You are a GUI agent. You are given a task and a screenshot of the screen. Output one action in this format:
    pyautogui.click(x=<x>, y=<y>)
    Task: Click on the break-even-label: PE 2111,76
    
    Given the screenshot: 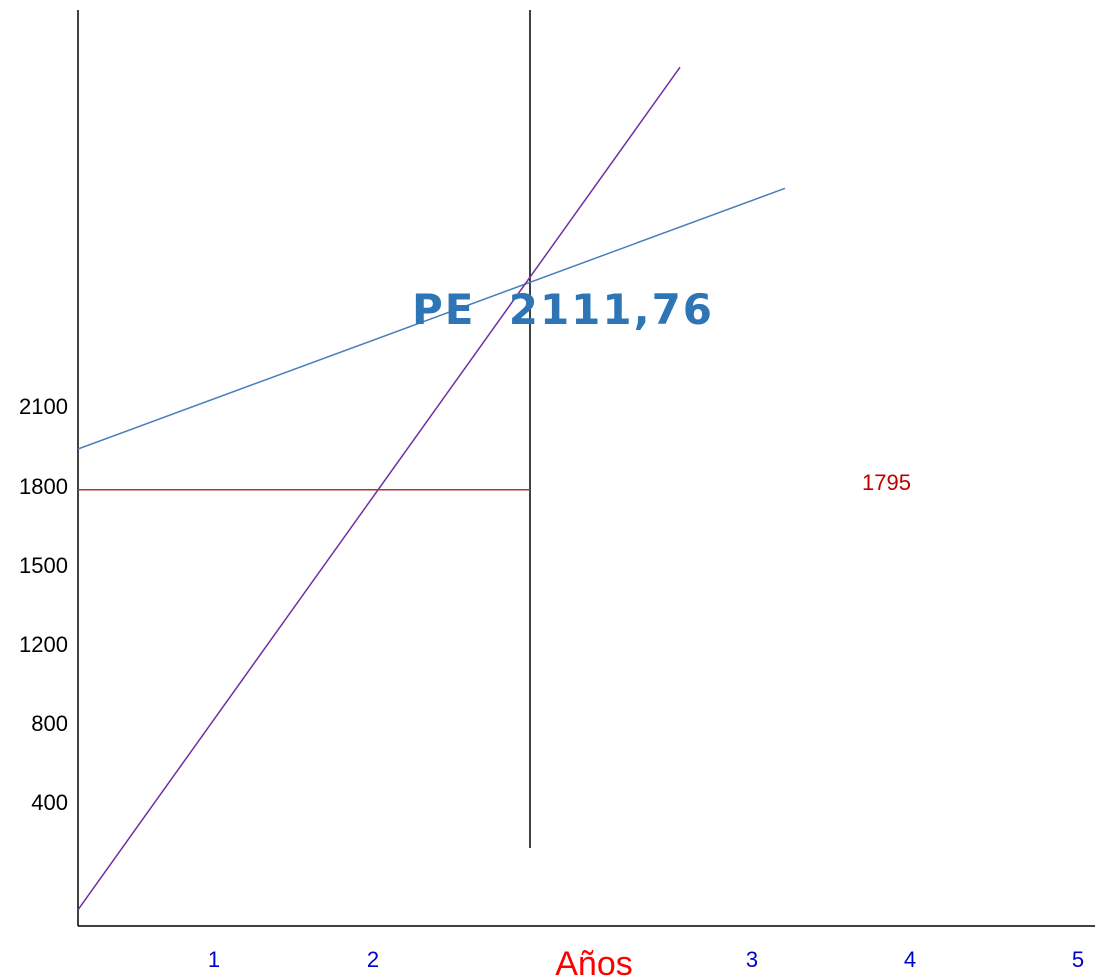 What is the action you would take?
    pyautogui.click(x=563, y=309)
    